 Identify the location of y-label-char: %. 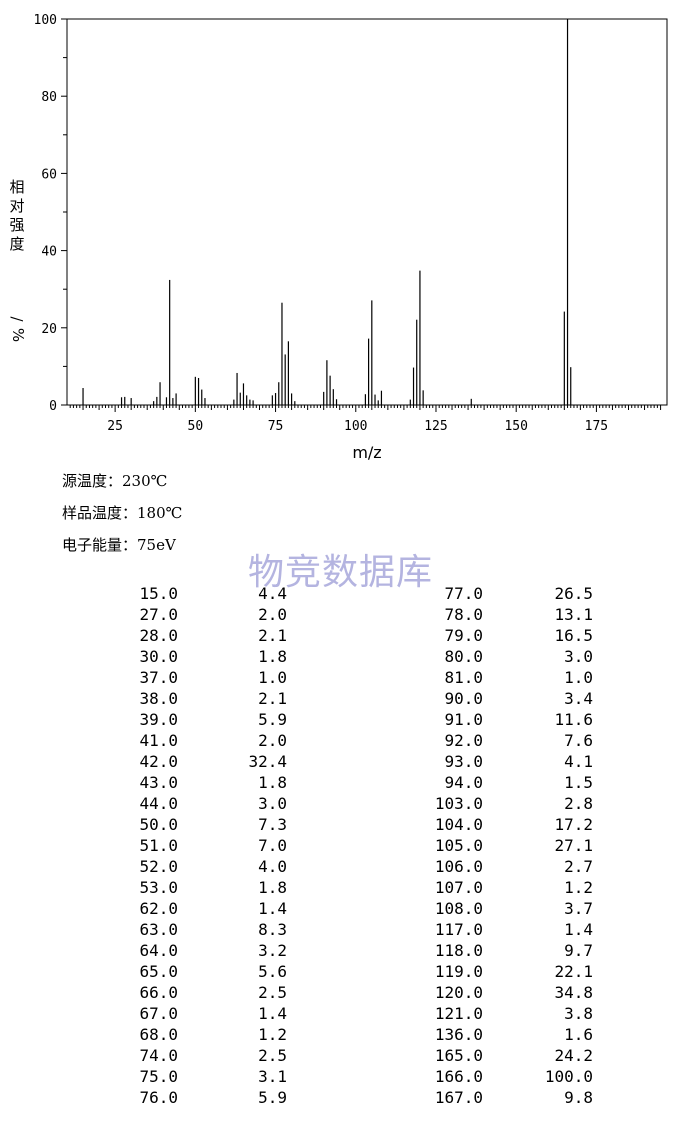
(18, 335).